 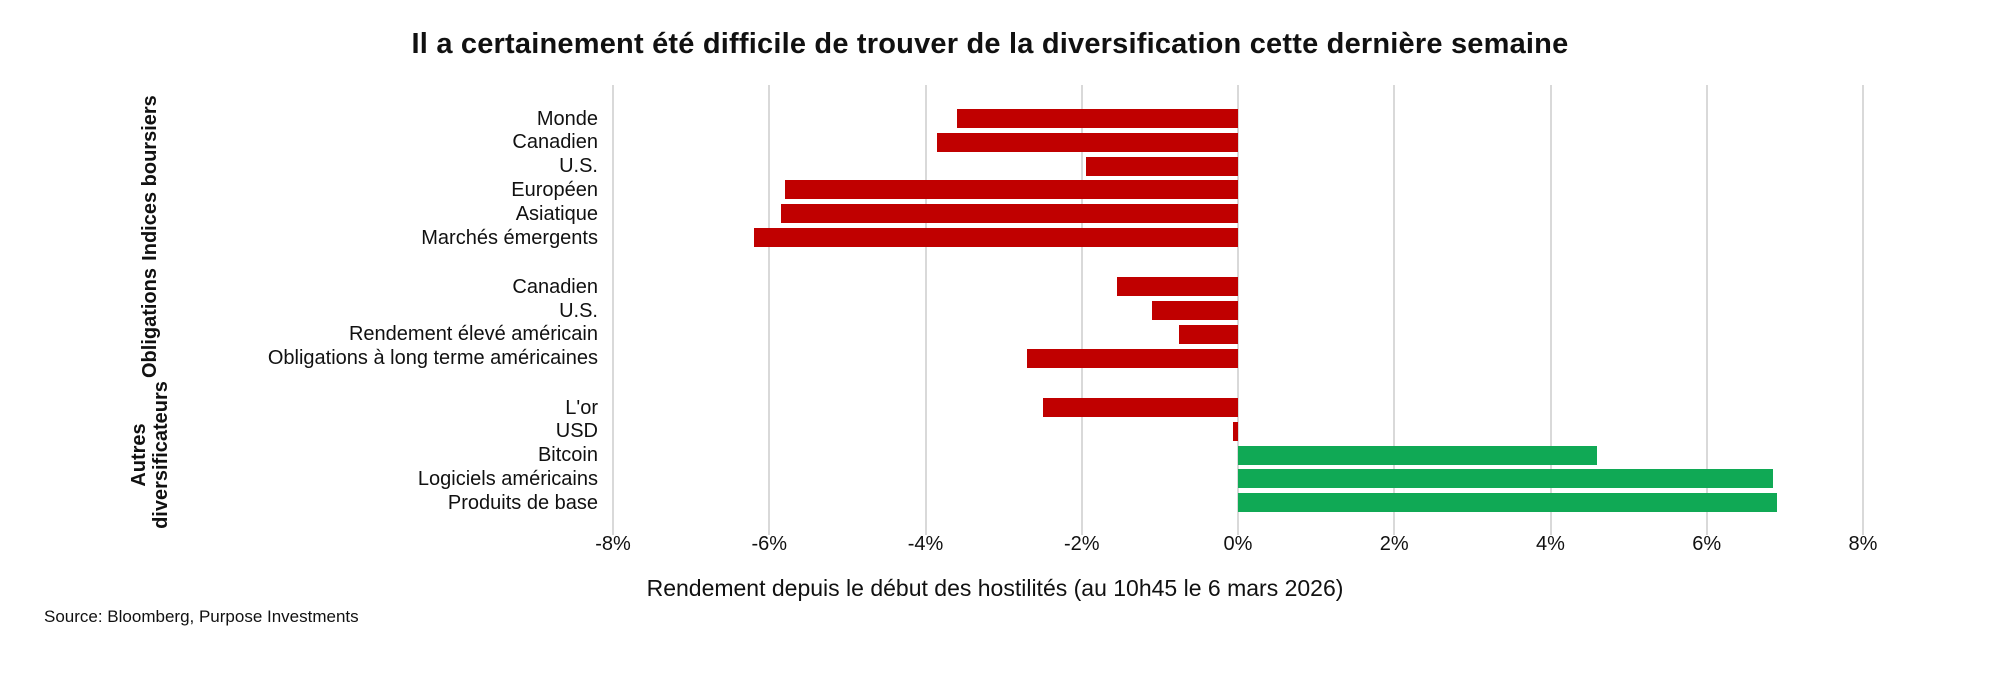 What do you see at coordinates (576, 431) in the screenshot?
I see `category-label: USD` at bounding box center [576, 431].